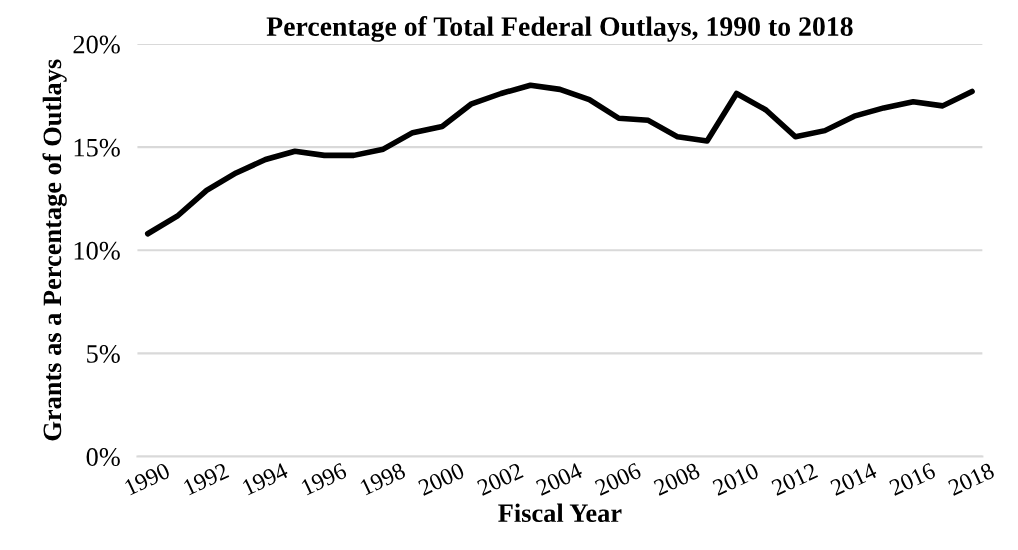 Image resolution: width=1018 pixels, height=550 pixels. Describe the element at coordinates (500, 479) in the screenshot. I see `x-tick-label: 2002` at that location.